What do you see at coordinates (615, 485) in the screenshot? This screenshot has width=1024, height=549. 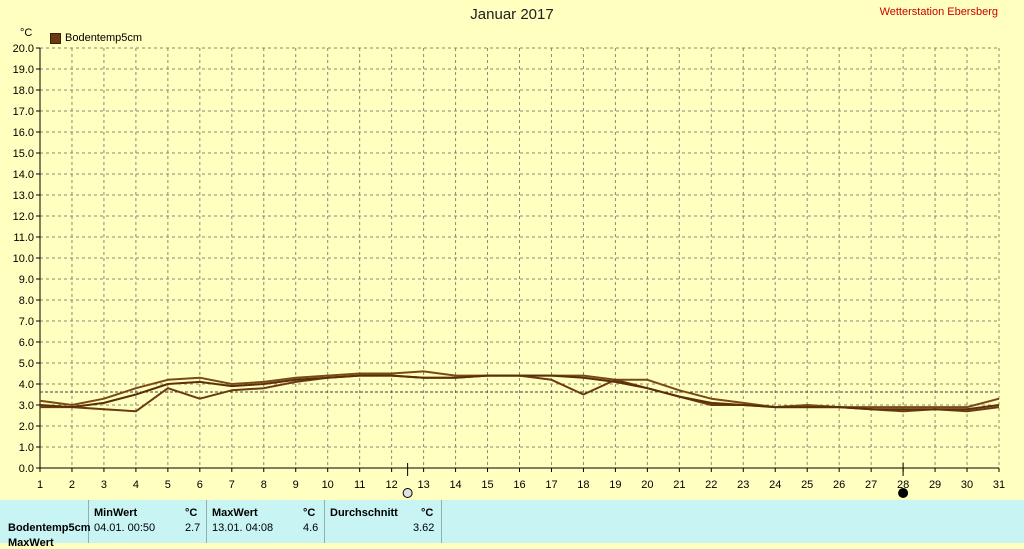 I see `x-tick-label: 19` at bounding box center [615, 485].